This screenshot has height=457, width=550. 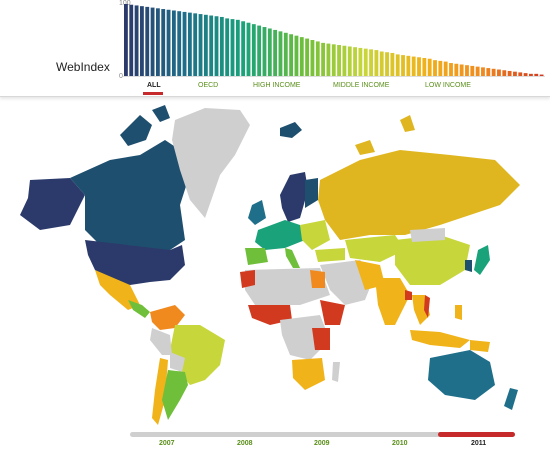 I want to click on country-madagascar, so click(x=336, y=372).